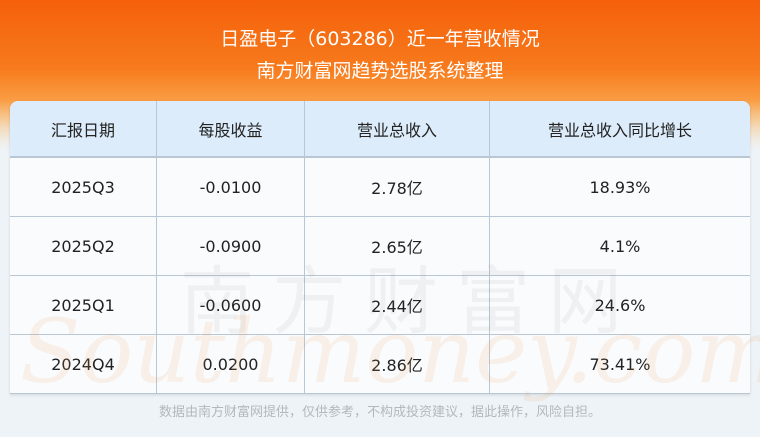 This screenshot has width=760, height=437. I want to click on table-row: 2025Q1 -0.0600 2.44亿 24.6%, so click(380, 305).